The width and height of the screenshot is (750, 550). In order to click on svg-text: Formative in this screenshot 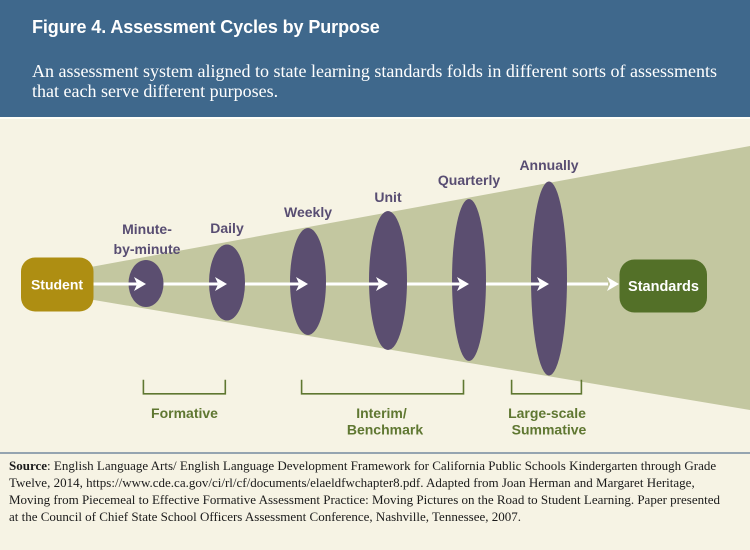, I will do `click(184, 413)`.